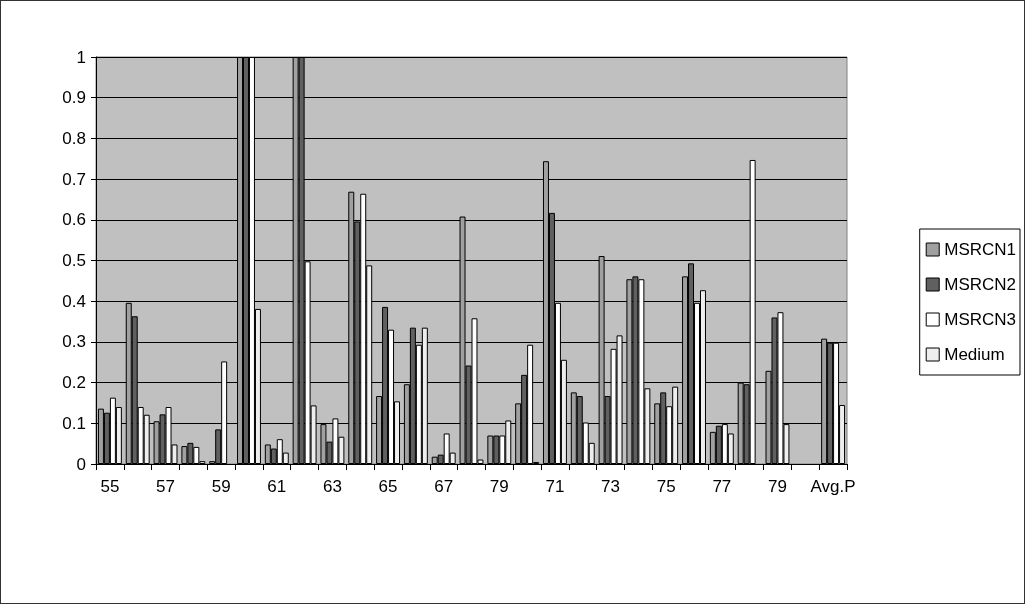 The image size is (1025, 604). Describe the element at coordinates (74, 138) in the screenshot. I see `y-tick-label: 0.8` at that location.